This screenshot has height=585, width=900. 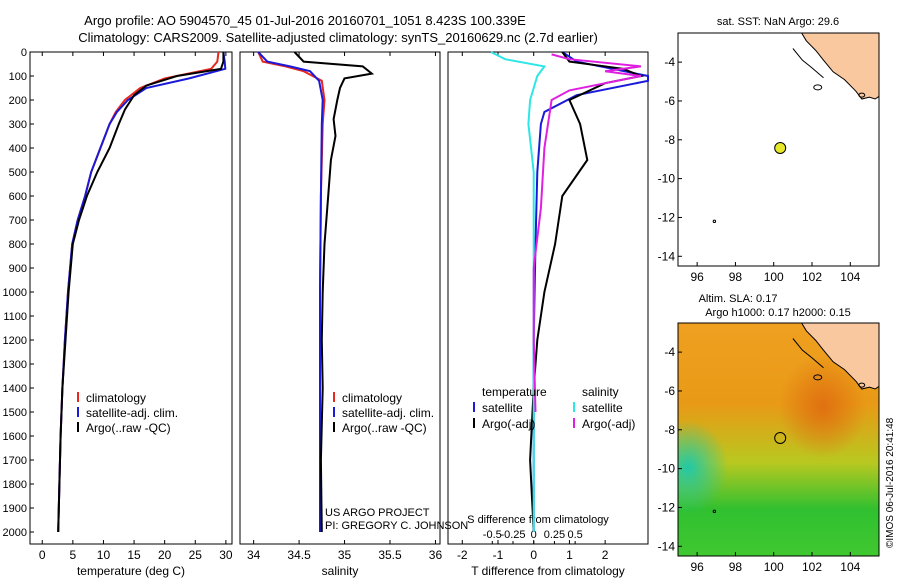 What do you see at coordinates (132, 413) in the screenshot?
I see `legend-entry-temperature-1: satellite-adj. clim.` at bounding box center [132, 413].